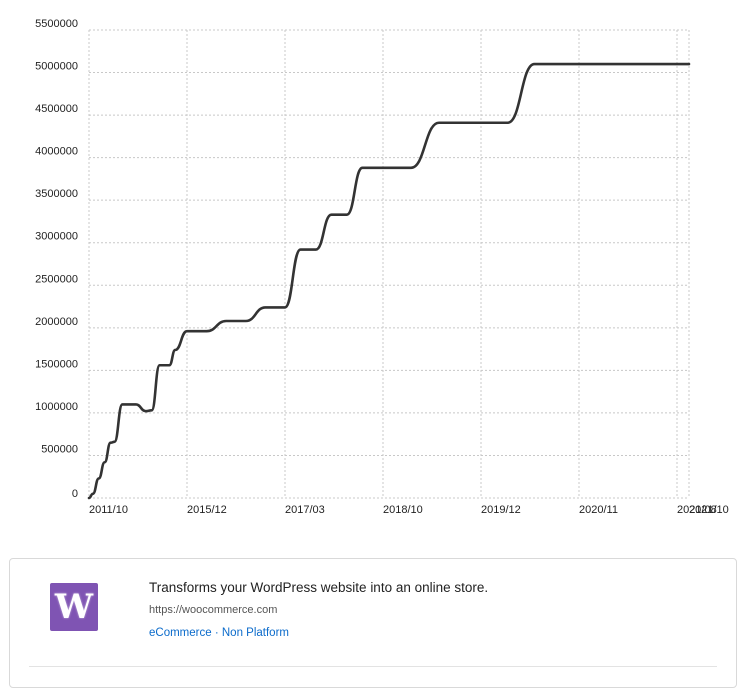 The height and width of the screenshot is (688, 745). Describe the element at coordinates (56, 407) in the screenshot. I see `y-tick-label: 1000000` at that location.